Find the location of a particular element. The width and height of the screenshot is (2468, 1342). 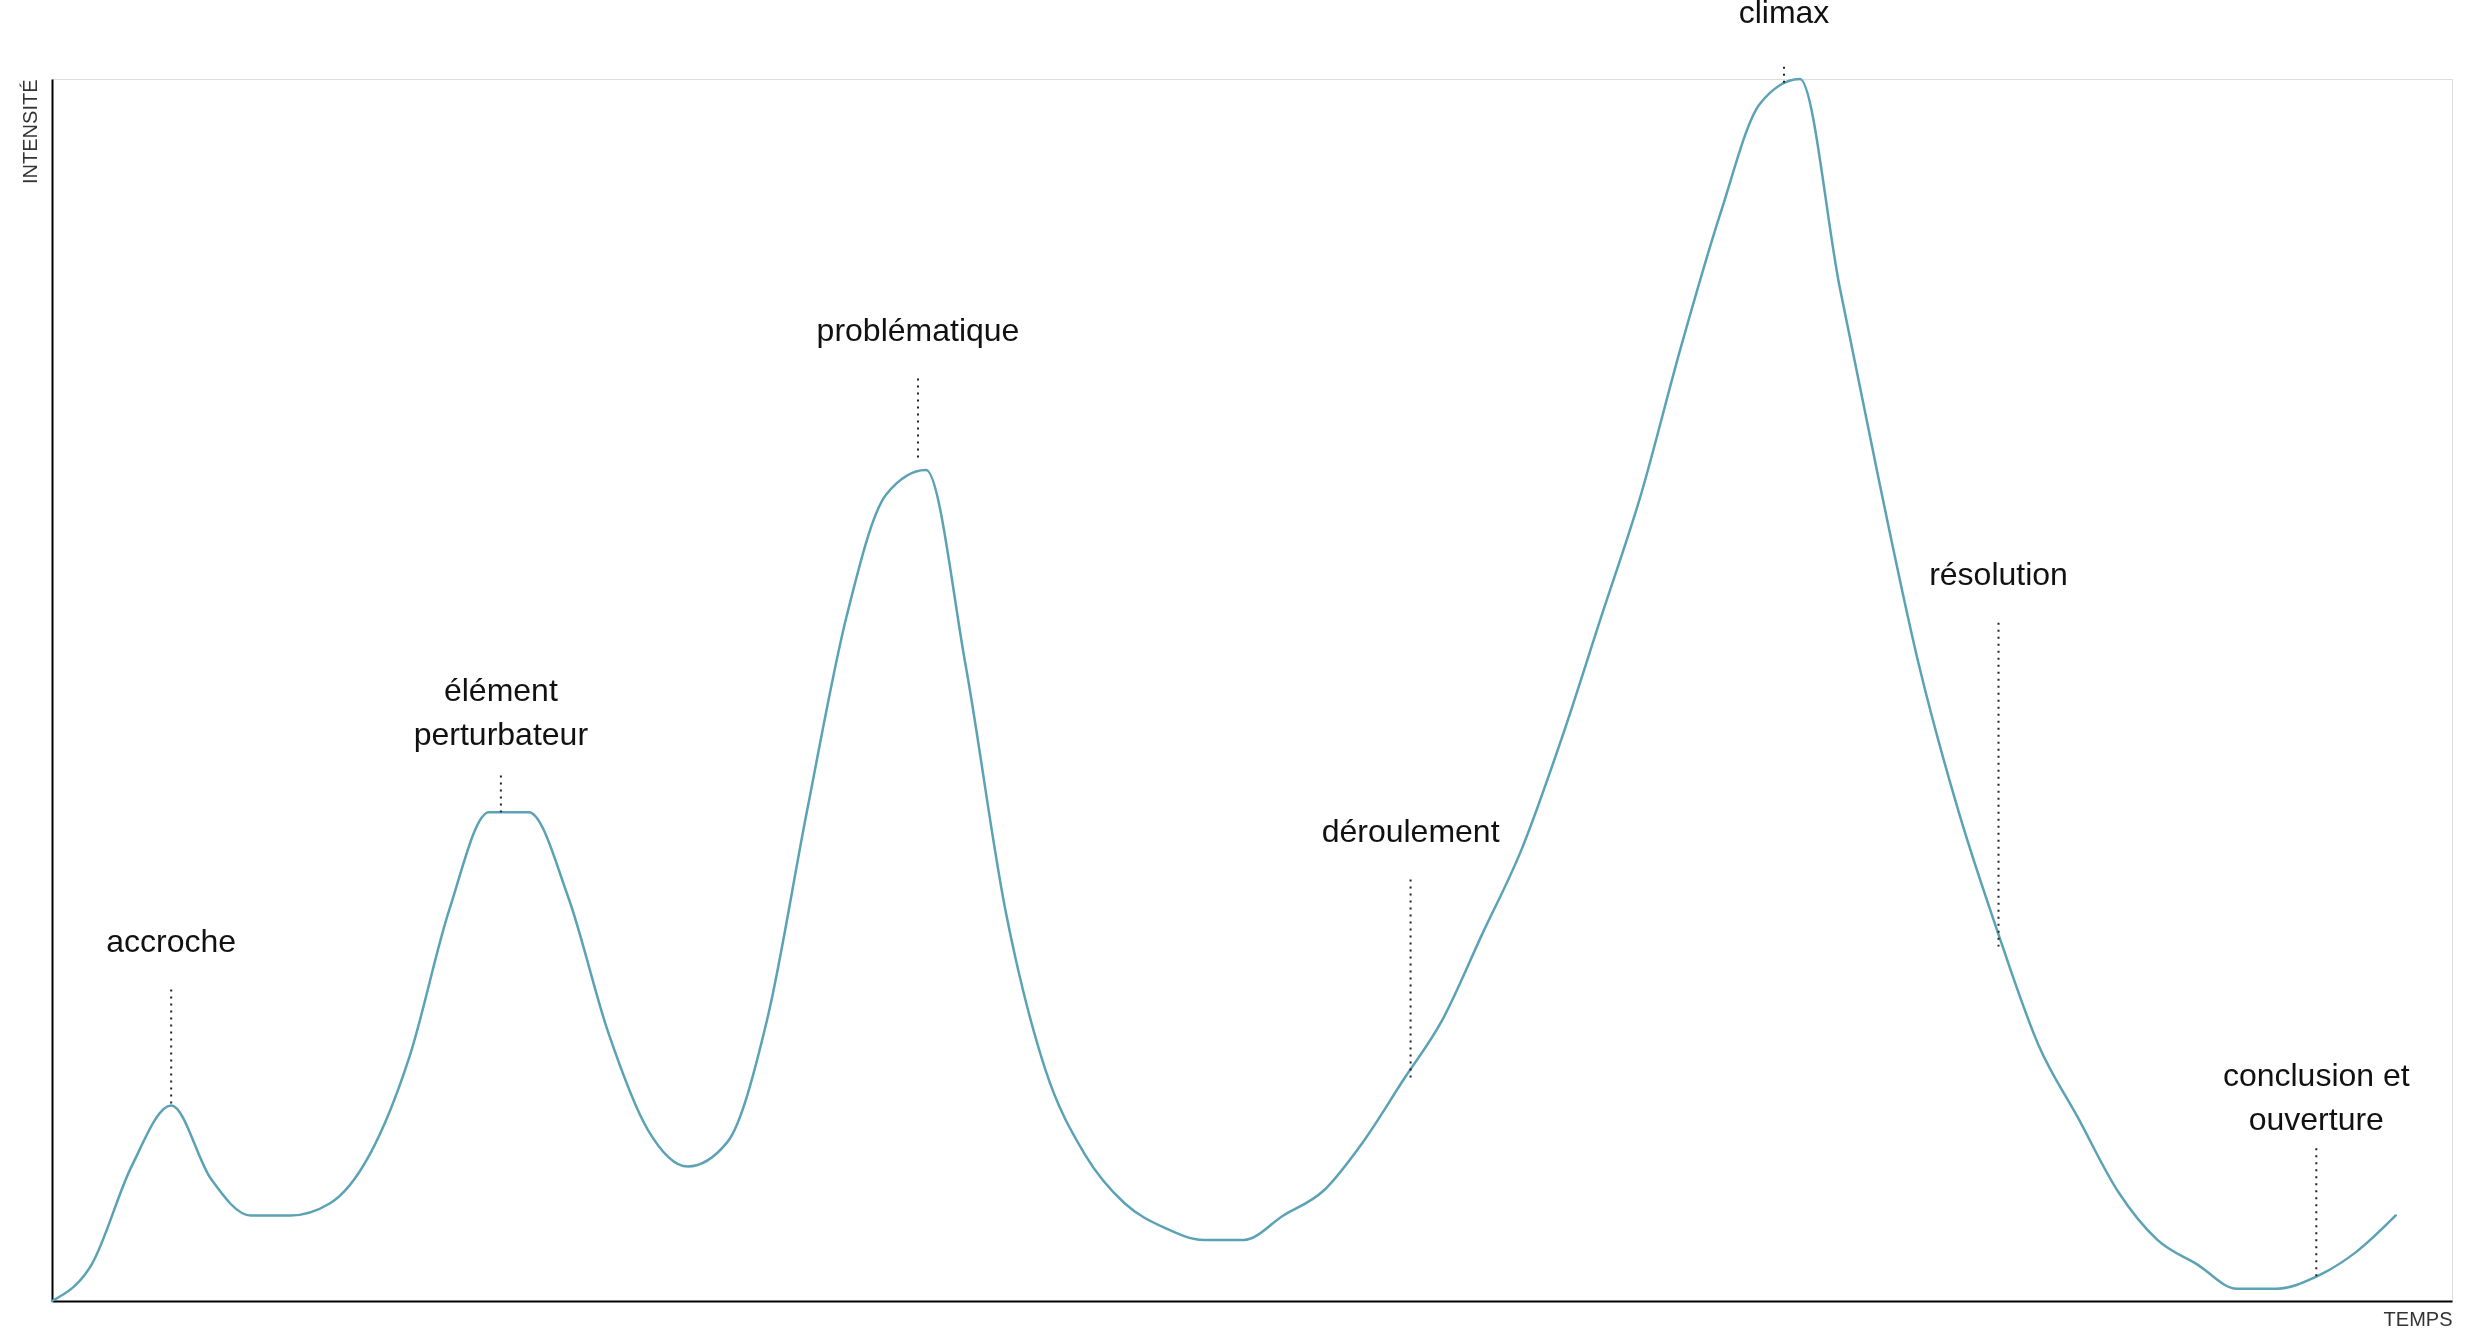

text: climax is located at coordinates (1784, 15).